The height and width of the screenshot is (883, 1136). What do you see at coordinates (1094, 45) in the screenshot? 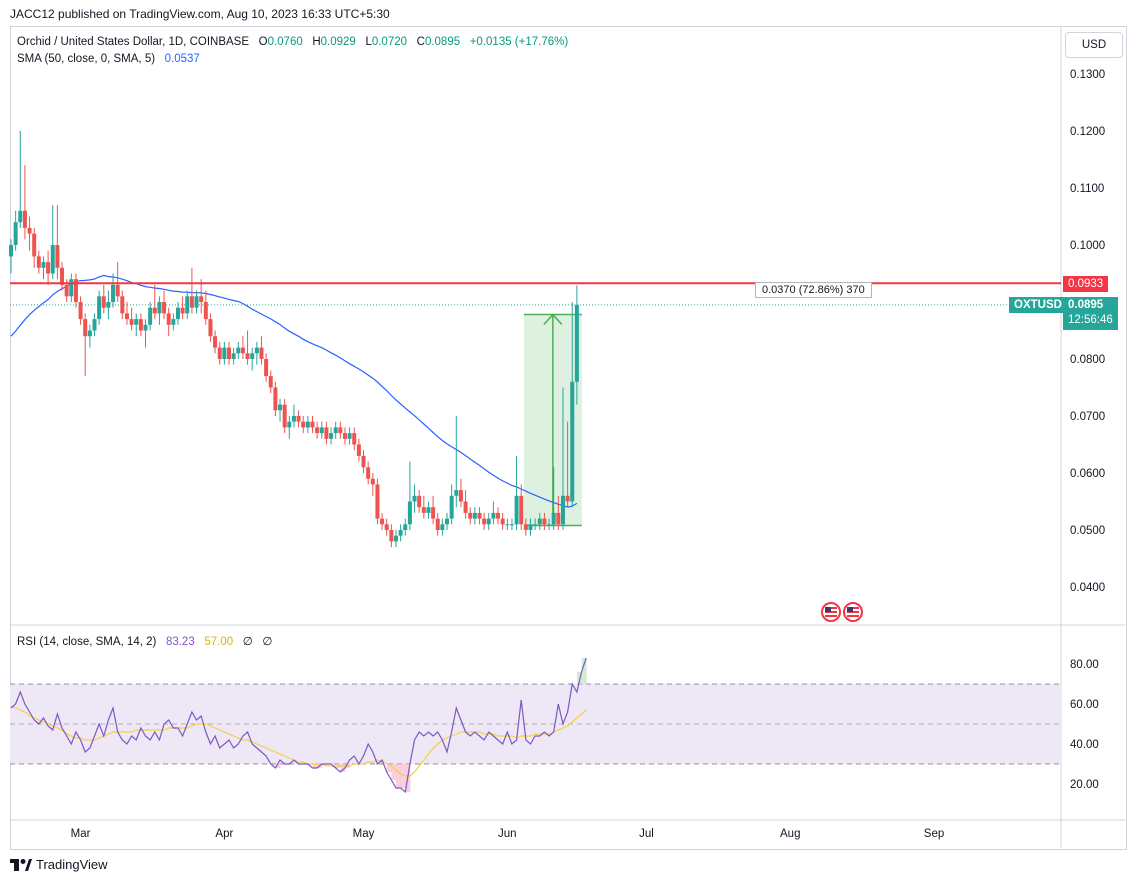
I see `currency-button: USD` at bounding box center [1094, 45].